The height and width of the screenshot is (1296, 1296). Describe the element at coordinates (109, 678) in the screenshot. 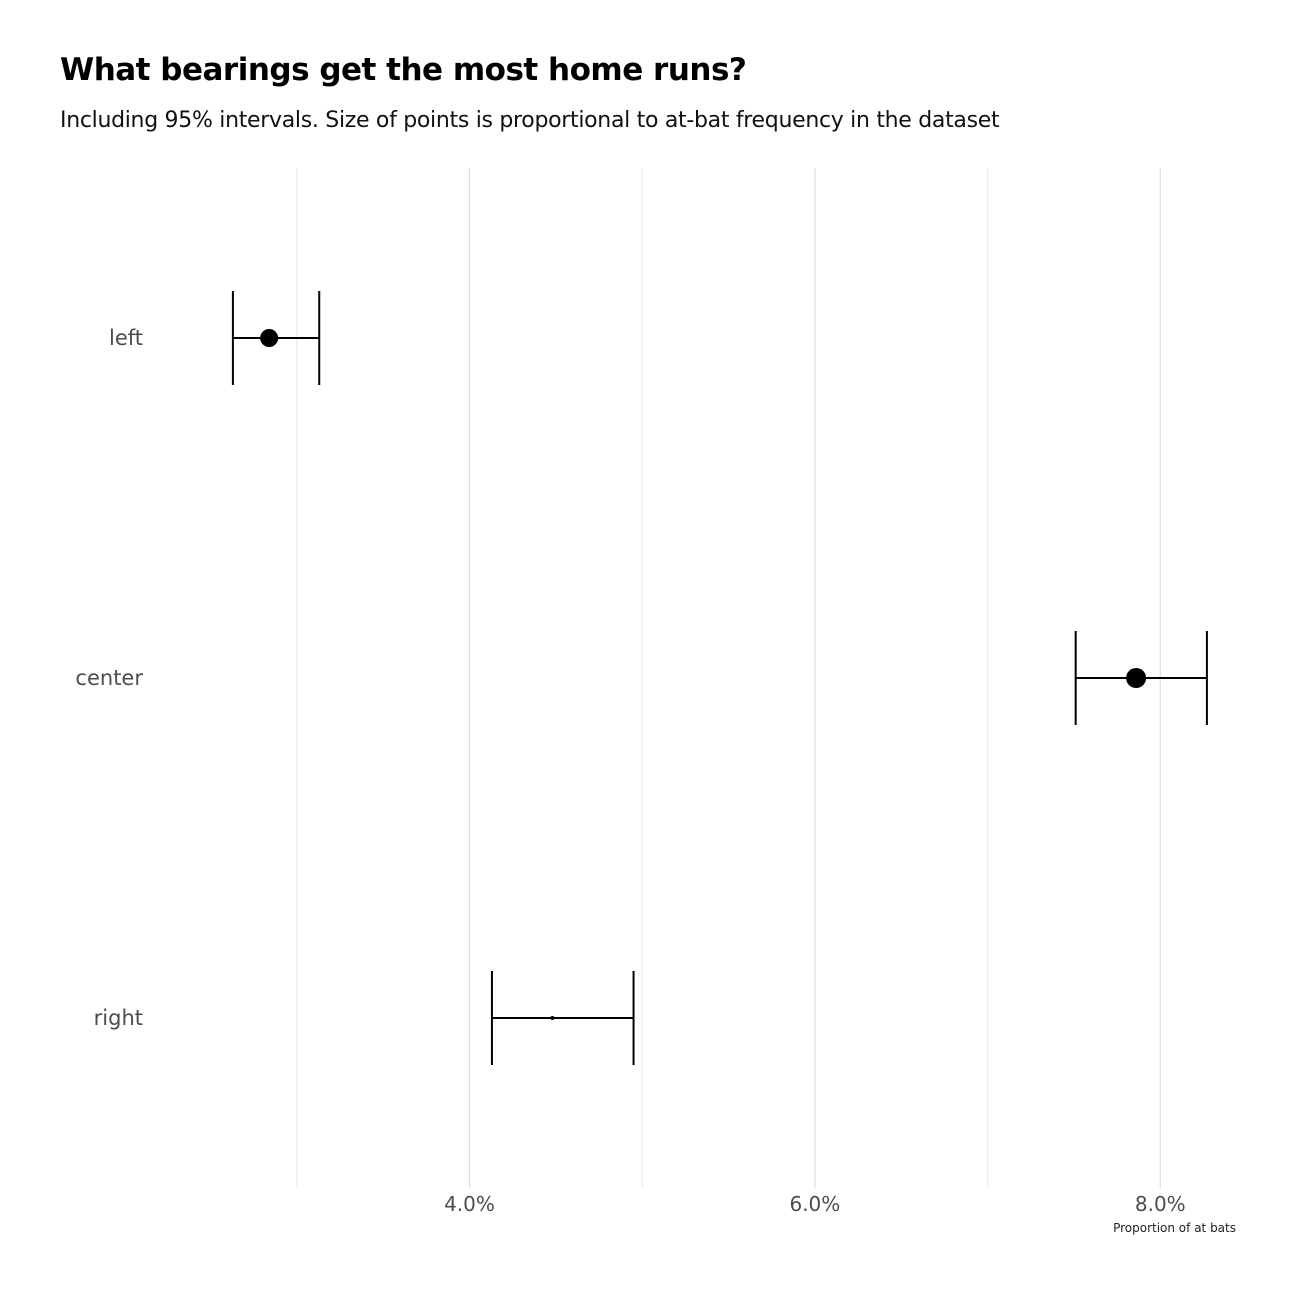

I see `y-category-label-center: center` at that location.